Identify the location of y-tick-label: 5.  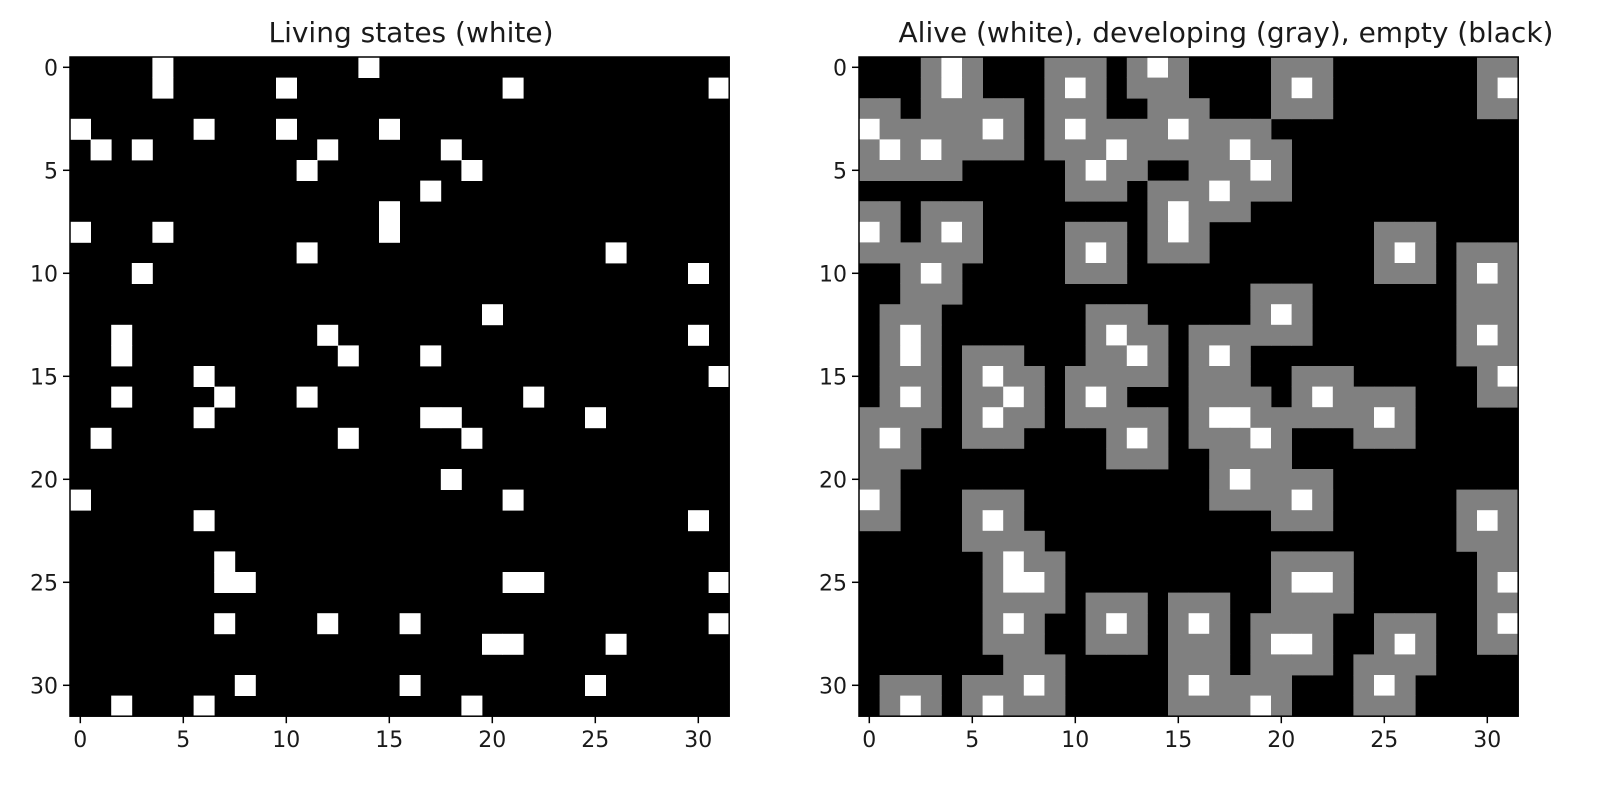
(51, 171).